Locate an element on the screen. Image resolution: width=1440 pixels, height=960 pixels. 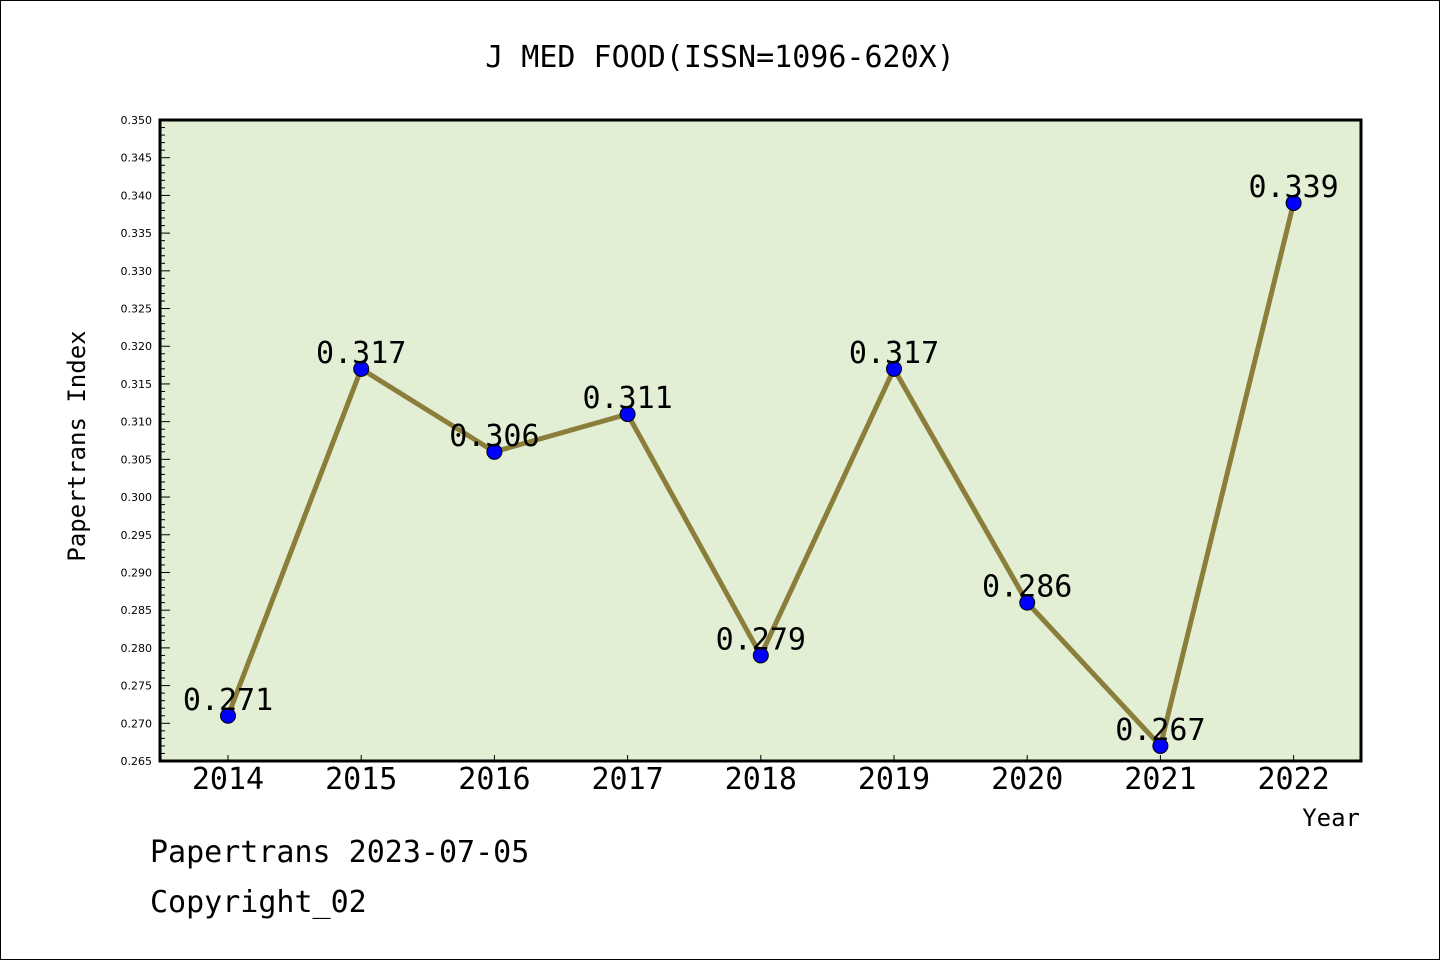
y-tick-label: 0.285 is located at coordinates (137, 610).